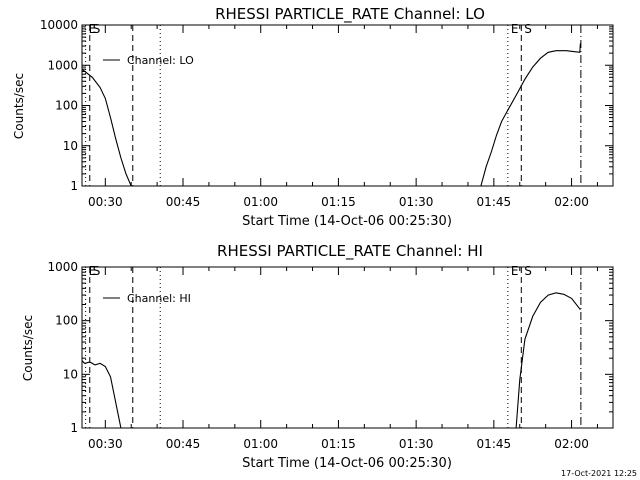  What do you see at coordinates (350, 251) in the screenshot?
I see `panel-hi-title: RHESSI PARTICLE_RATE Channel: HI` at bounding box center [350, 251].